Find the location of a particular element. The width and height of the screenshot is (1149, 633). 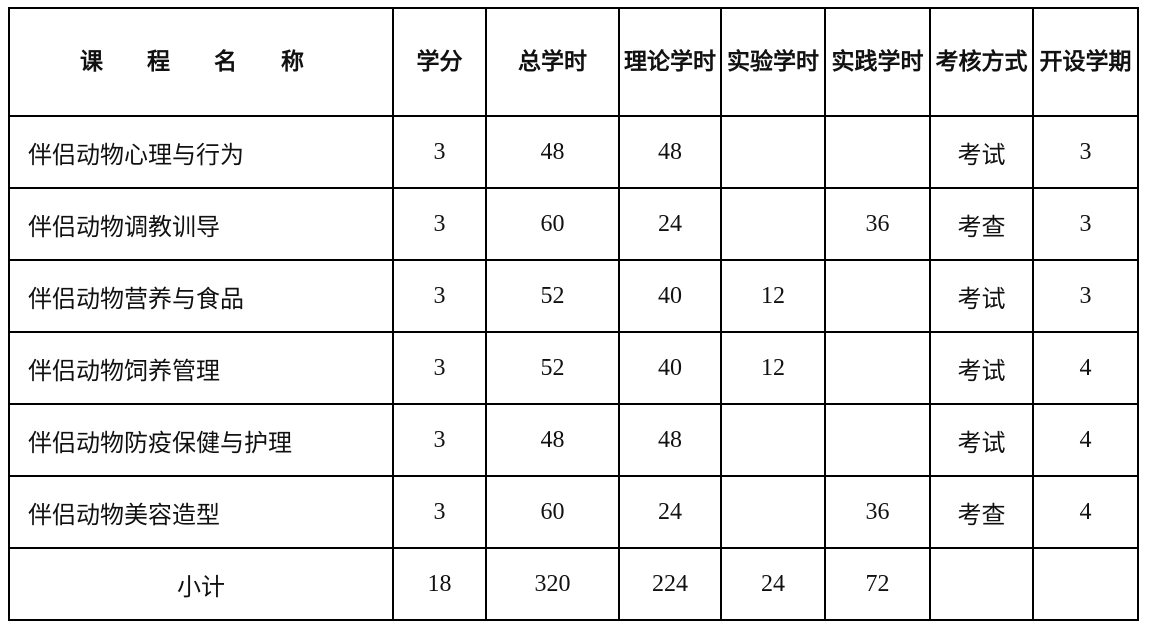

course-name-cell: 伴侣动物饲养管理 is located at coordinates (201, 368).